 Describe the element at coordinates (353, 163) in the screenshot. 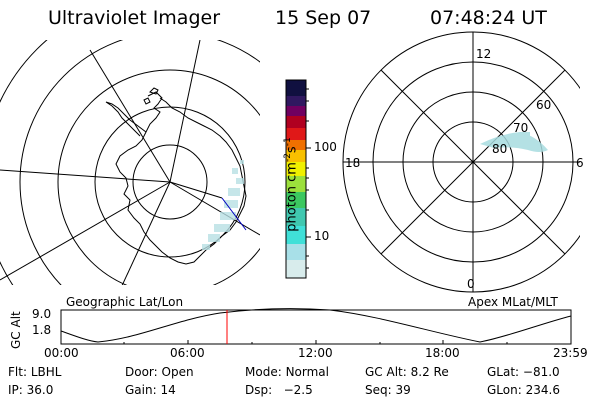

I see `mlt-label-18: 18` at that location.